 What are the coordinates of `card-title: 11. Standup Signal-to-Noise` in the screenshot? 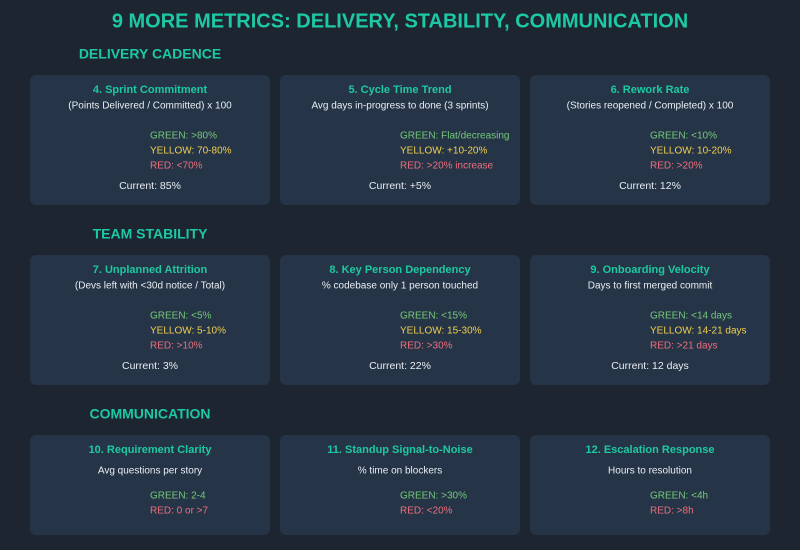 It's located at (399, 450).